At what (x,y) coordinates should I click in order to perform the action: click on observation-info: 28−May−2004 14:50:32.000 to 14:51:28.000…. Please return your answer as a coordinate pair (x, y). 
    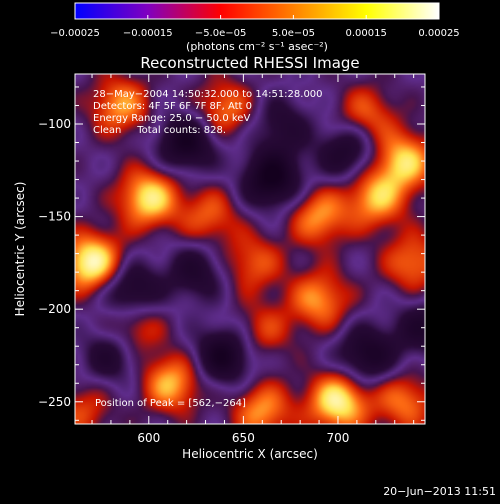
    Looking at the image, I should click on (208, 112).